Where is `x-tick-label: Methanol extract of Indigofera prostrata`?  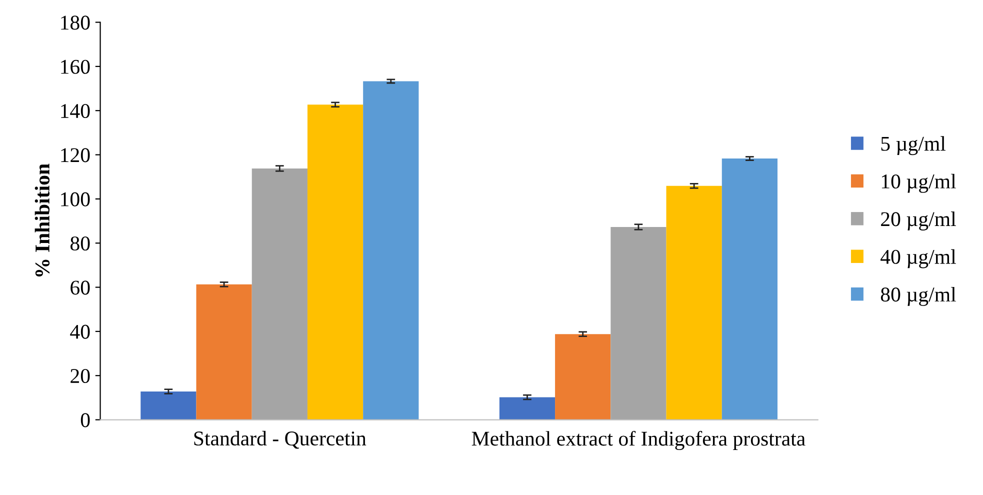
x-tick-label: Methanol extract of Indigofera prostrata is located at coordinates (639, 440).